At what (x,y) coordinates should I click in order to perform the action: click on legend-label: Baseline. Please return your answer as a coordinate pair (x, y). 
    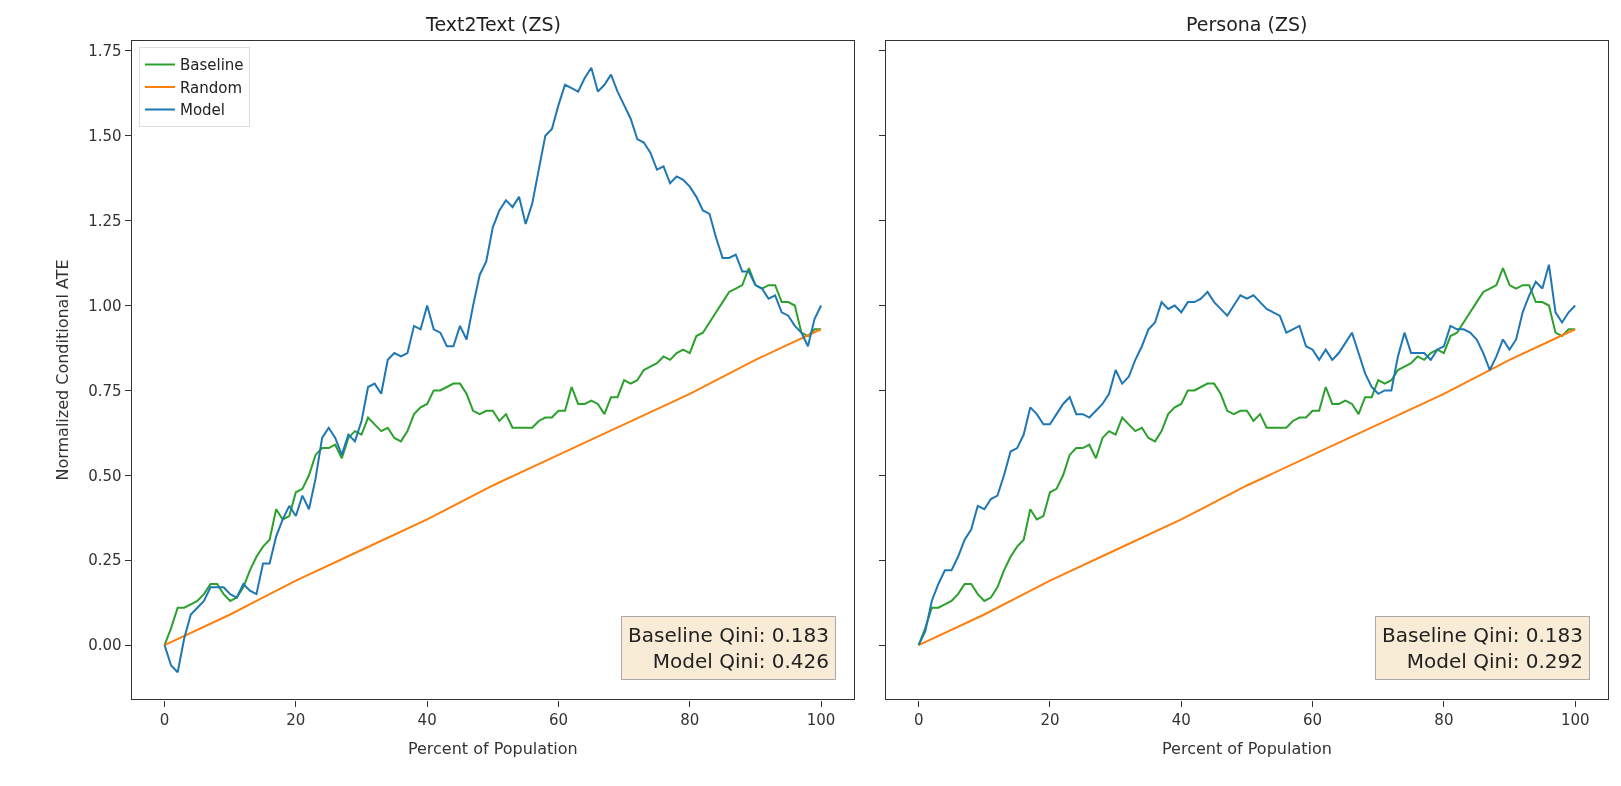
    Looking at the image, I should click on (211, 65).